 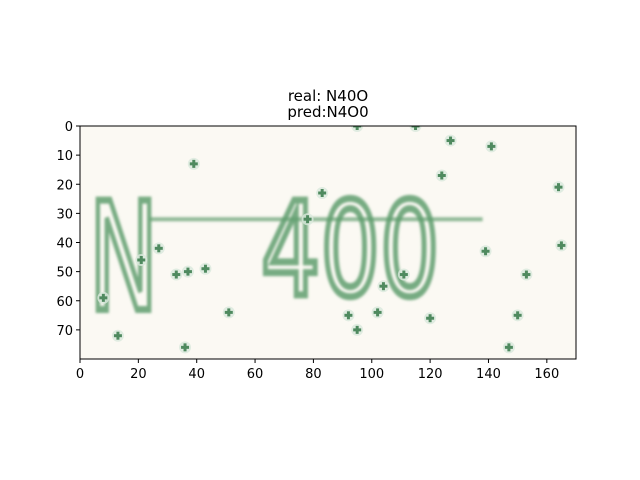 What do you see at coordinates (64, 244) in the screenshot?
I see `y-tick-label: 40` at bounding box center [64, 244].